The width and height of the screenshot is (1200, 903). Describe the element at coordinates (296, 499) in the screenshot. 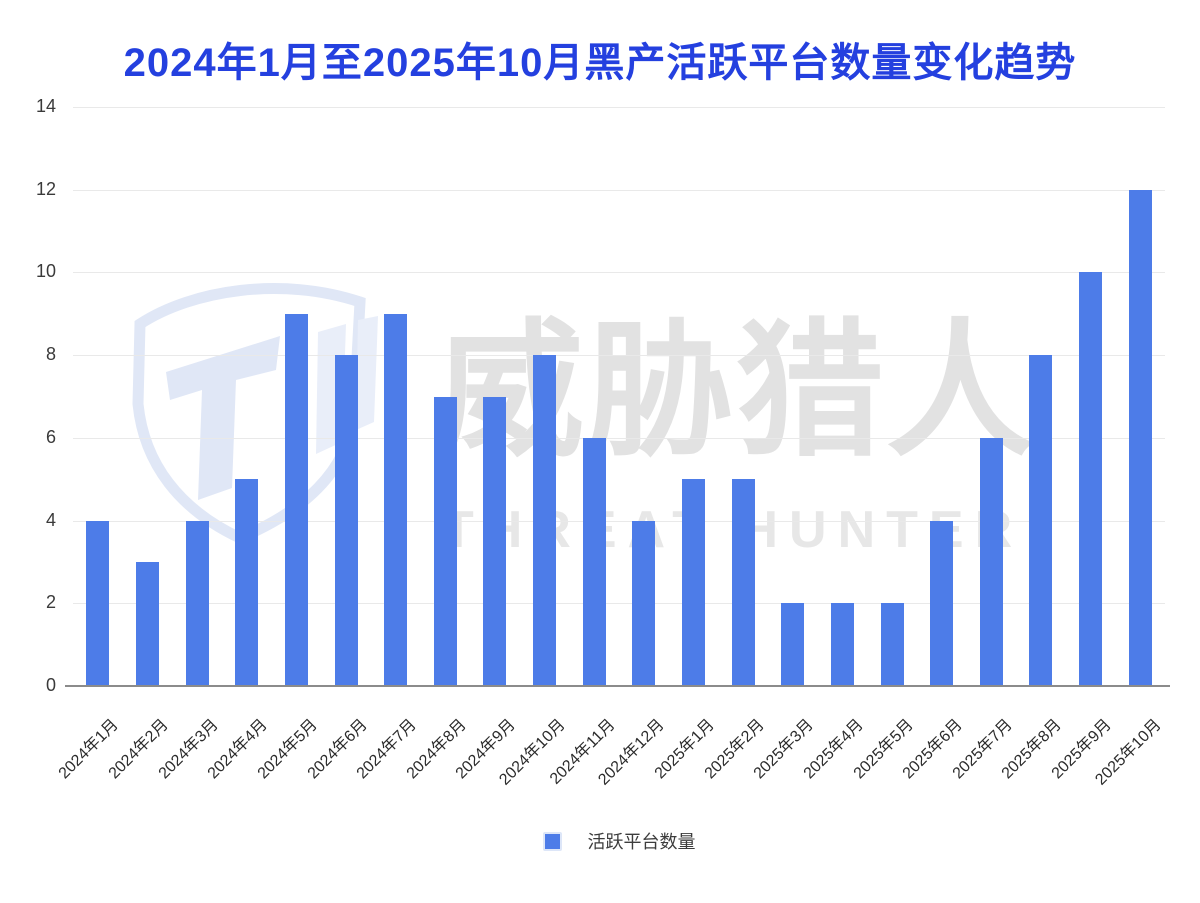

I see `bar-2024年5月` at that location.